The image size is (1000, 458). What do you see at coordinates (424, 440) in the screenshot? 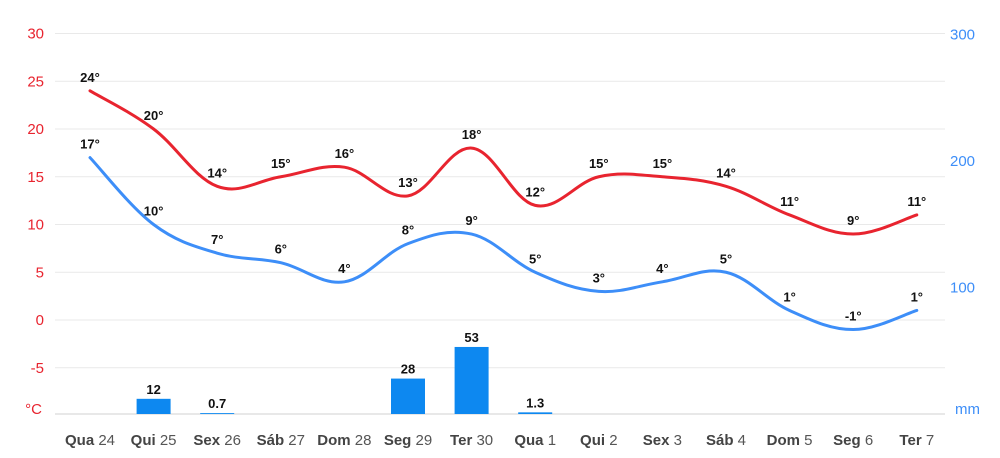
I see `x-tick-date: 29` at bounding box center [424, 440].